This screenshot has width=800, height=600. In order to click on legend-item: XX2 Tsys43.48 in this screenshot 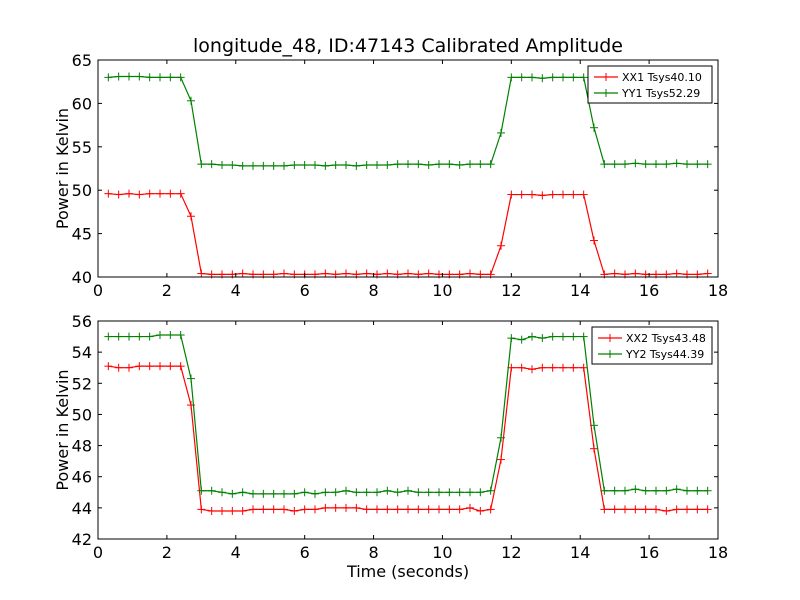, I will do `click(652, 338)`.